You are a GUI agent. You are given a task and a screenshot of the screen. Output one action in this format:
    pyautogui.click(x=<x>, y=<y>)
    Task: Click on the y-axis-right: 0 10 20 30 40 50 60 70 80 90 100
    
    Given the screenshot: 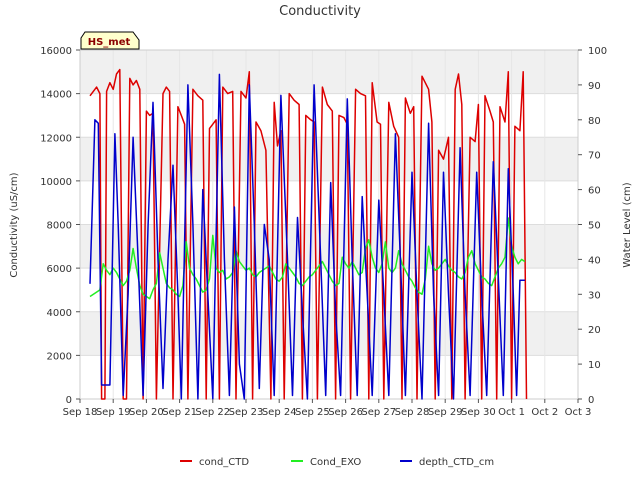 What is the action you would take?
    pyautogui.click(x=592, y=226)
    